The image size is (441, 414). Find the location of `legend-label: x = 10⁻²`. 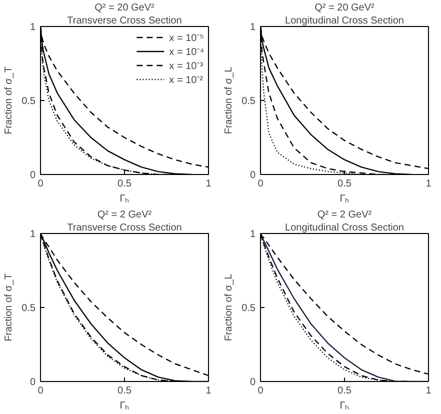

legend-label: x = 10⁻² is located at coordinates (186, 80).